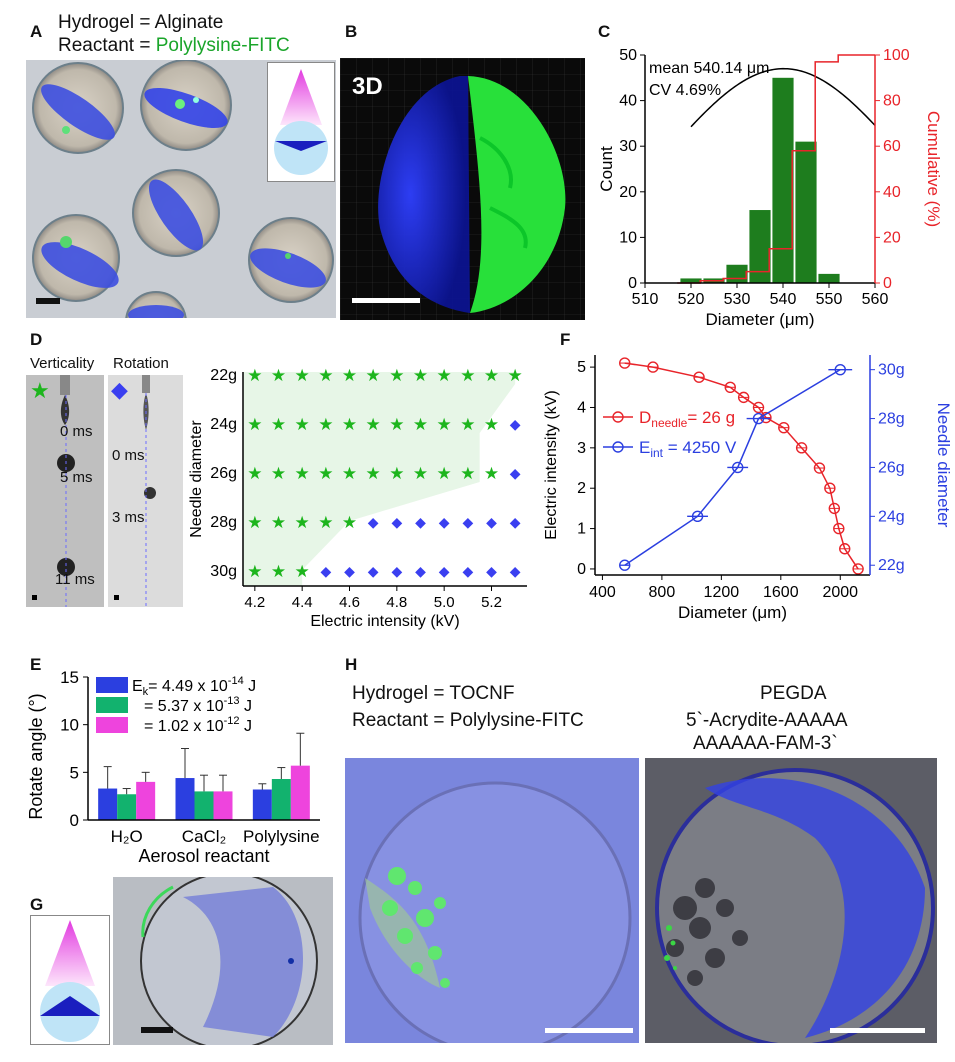  Describe the element at coordinates (783, 299) in the screenshot. I see `x-tick-label: 540` at that location.